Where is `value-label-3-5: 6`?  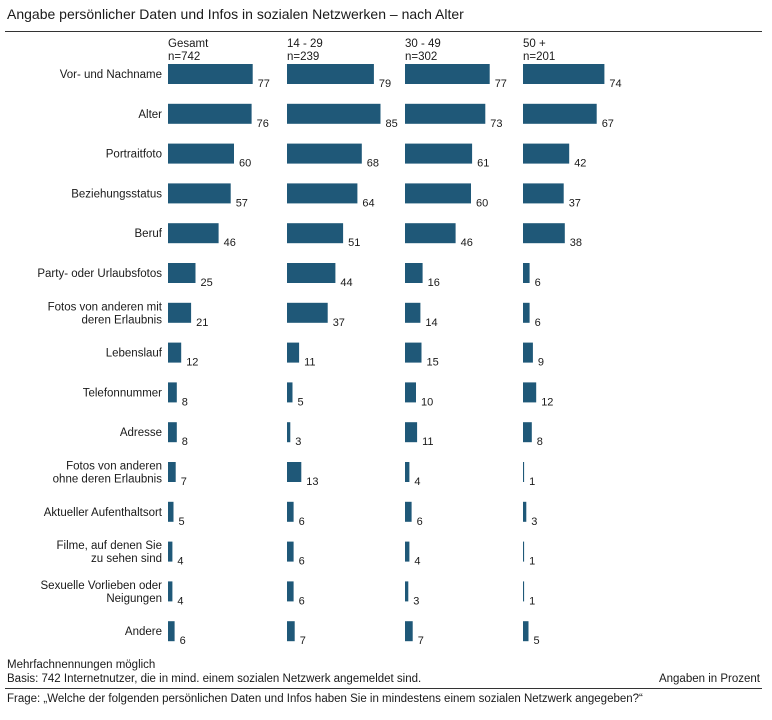 value-label-3-5: 6 is located at coordinates (538, 283).